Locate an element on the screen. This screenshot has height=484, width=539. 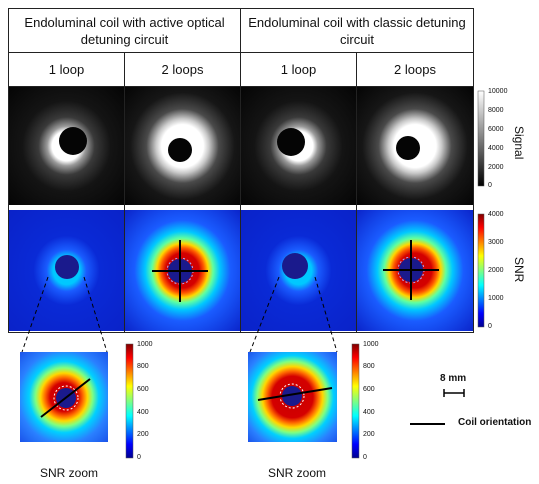
zoom1-tick-1000: 1000 is located at coordinates (145, 344).